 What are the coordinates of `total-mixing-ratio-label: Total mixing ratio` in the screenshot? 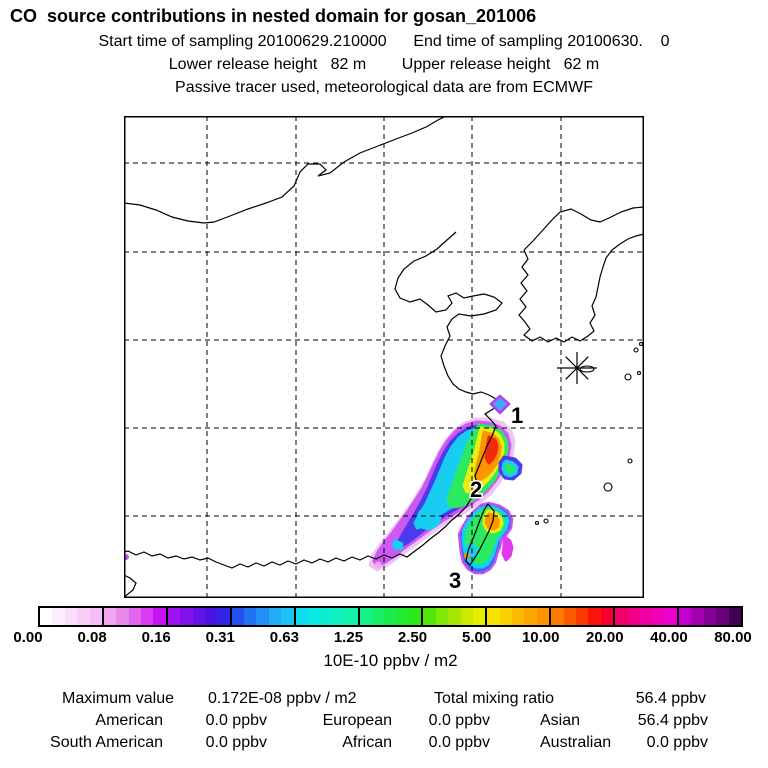 It's located at (494, 698).